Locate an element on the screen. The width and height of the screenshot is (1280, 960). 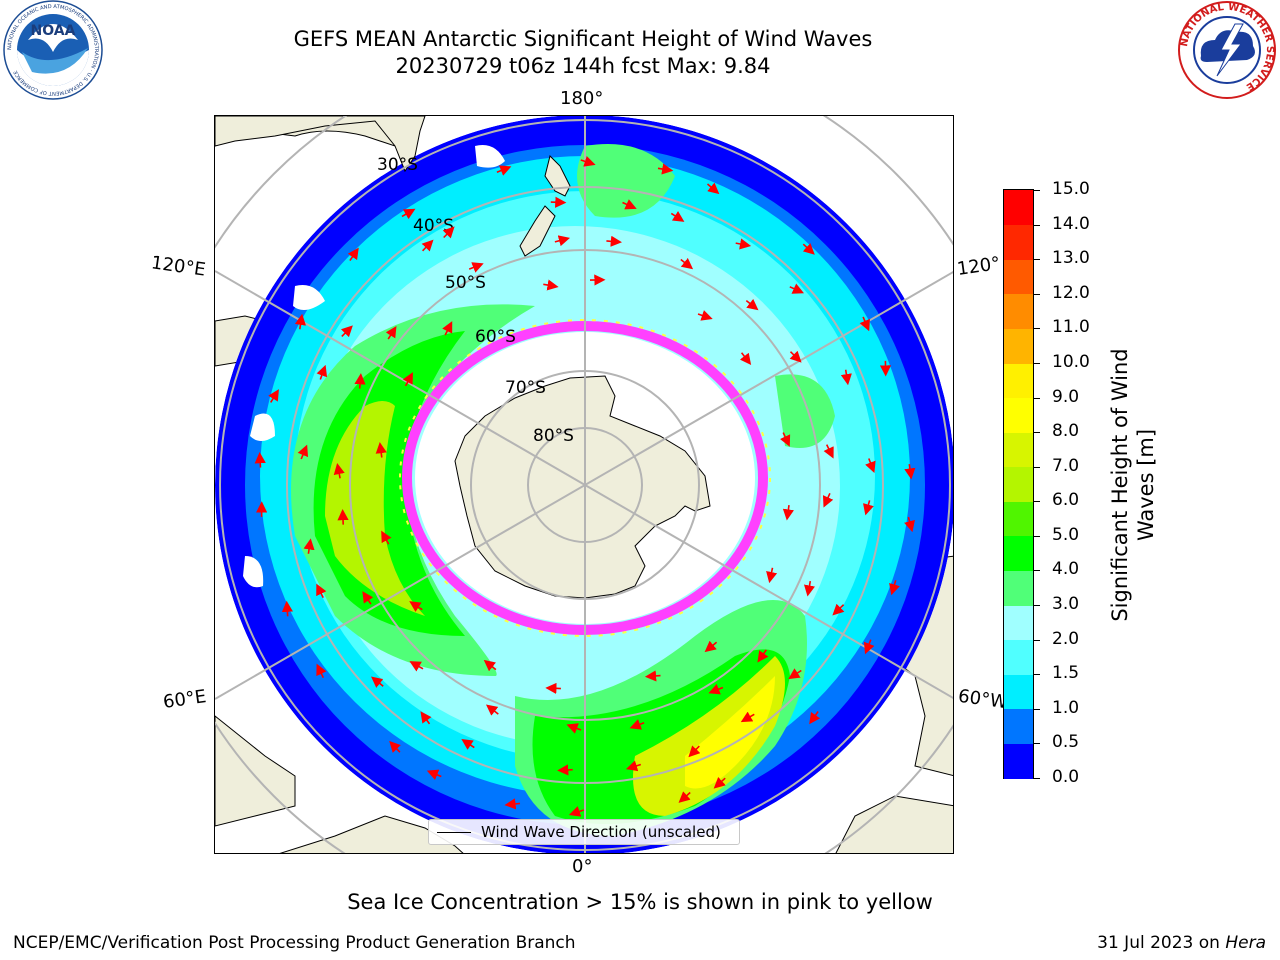
lon-label-120e: 120°E is located at coordinates (178, 266).